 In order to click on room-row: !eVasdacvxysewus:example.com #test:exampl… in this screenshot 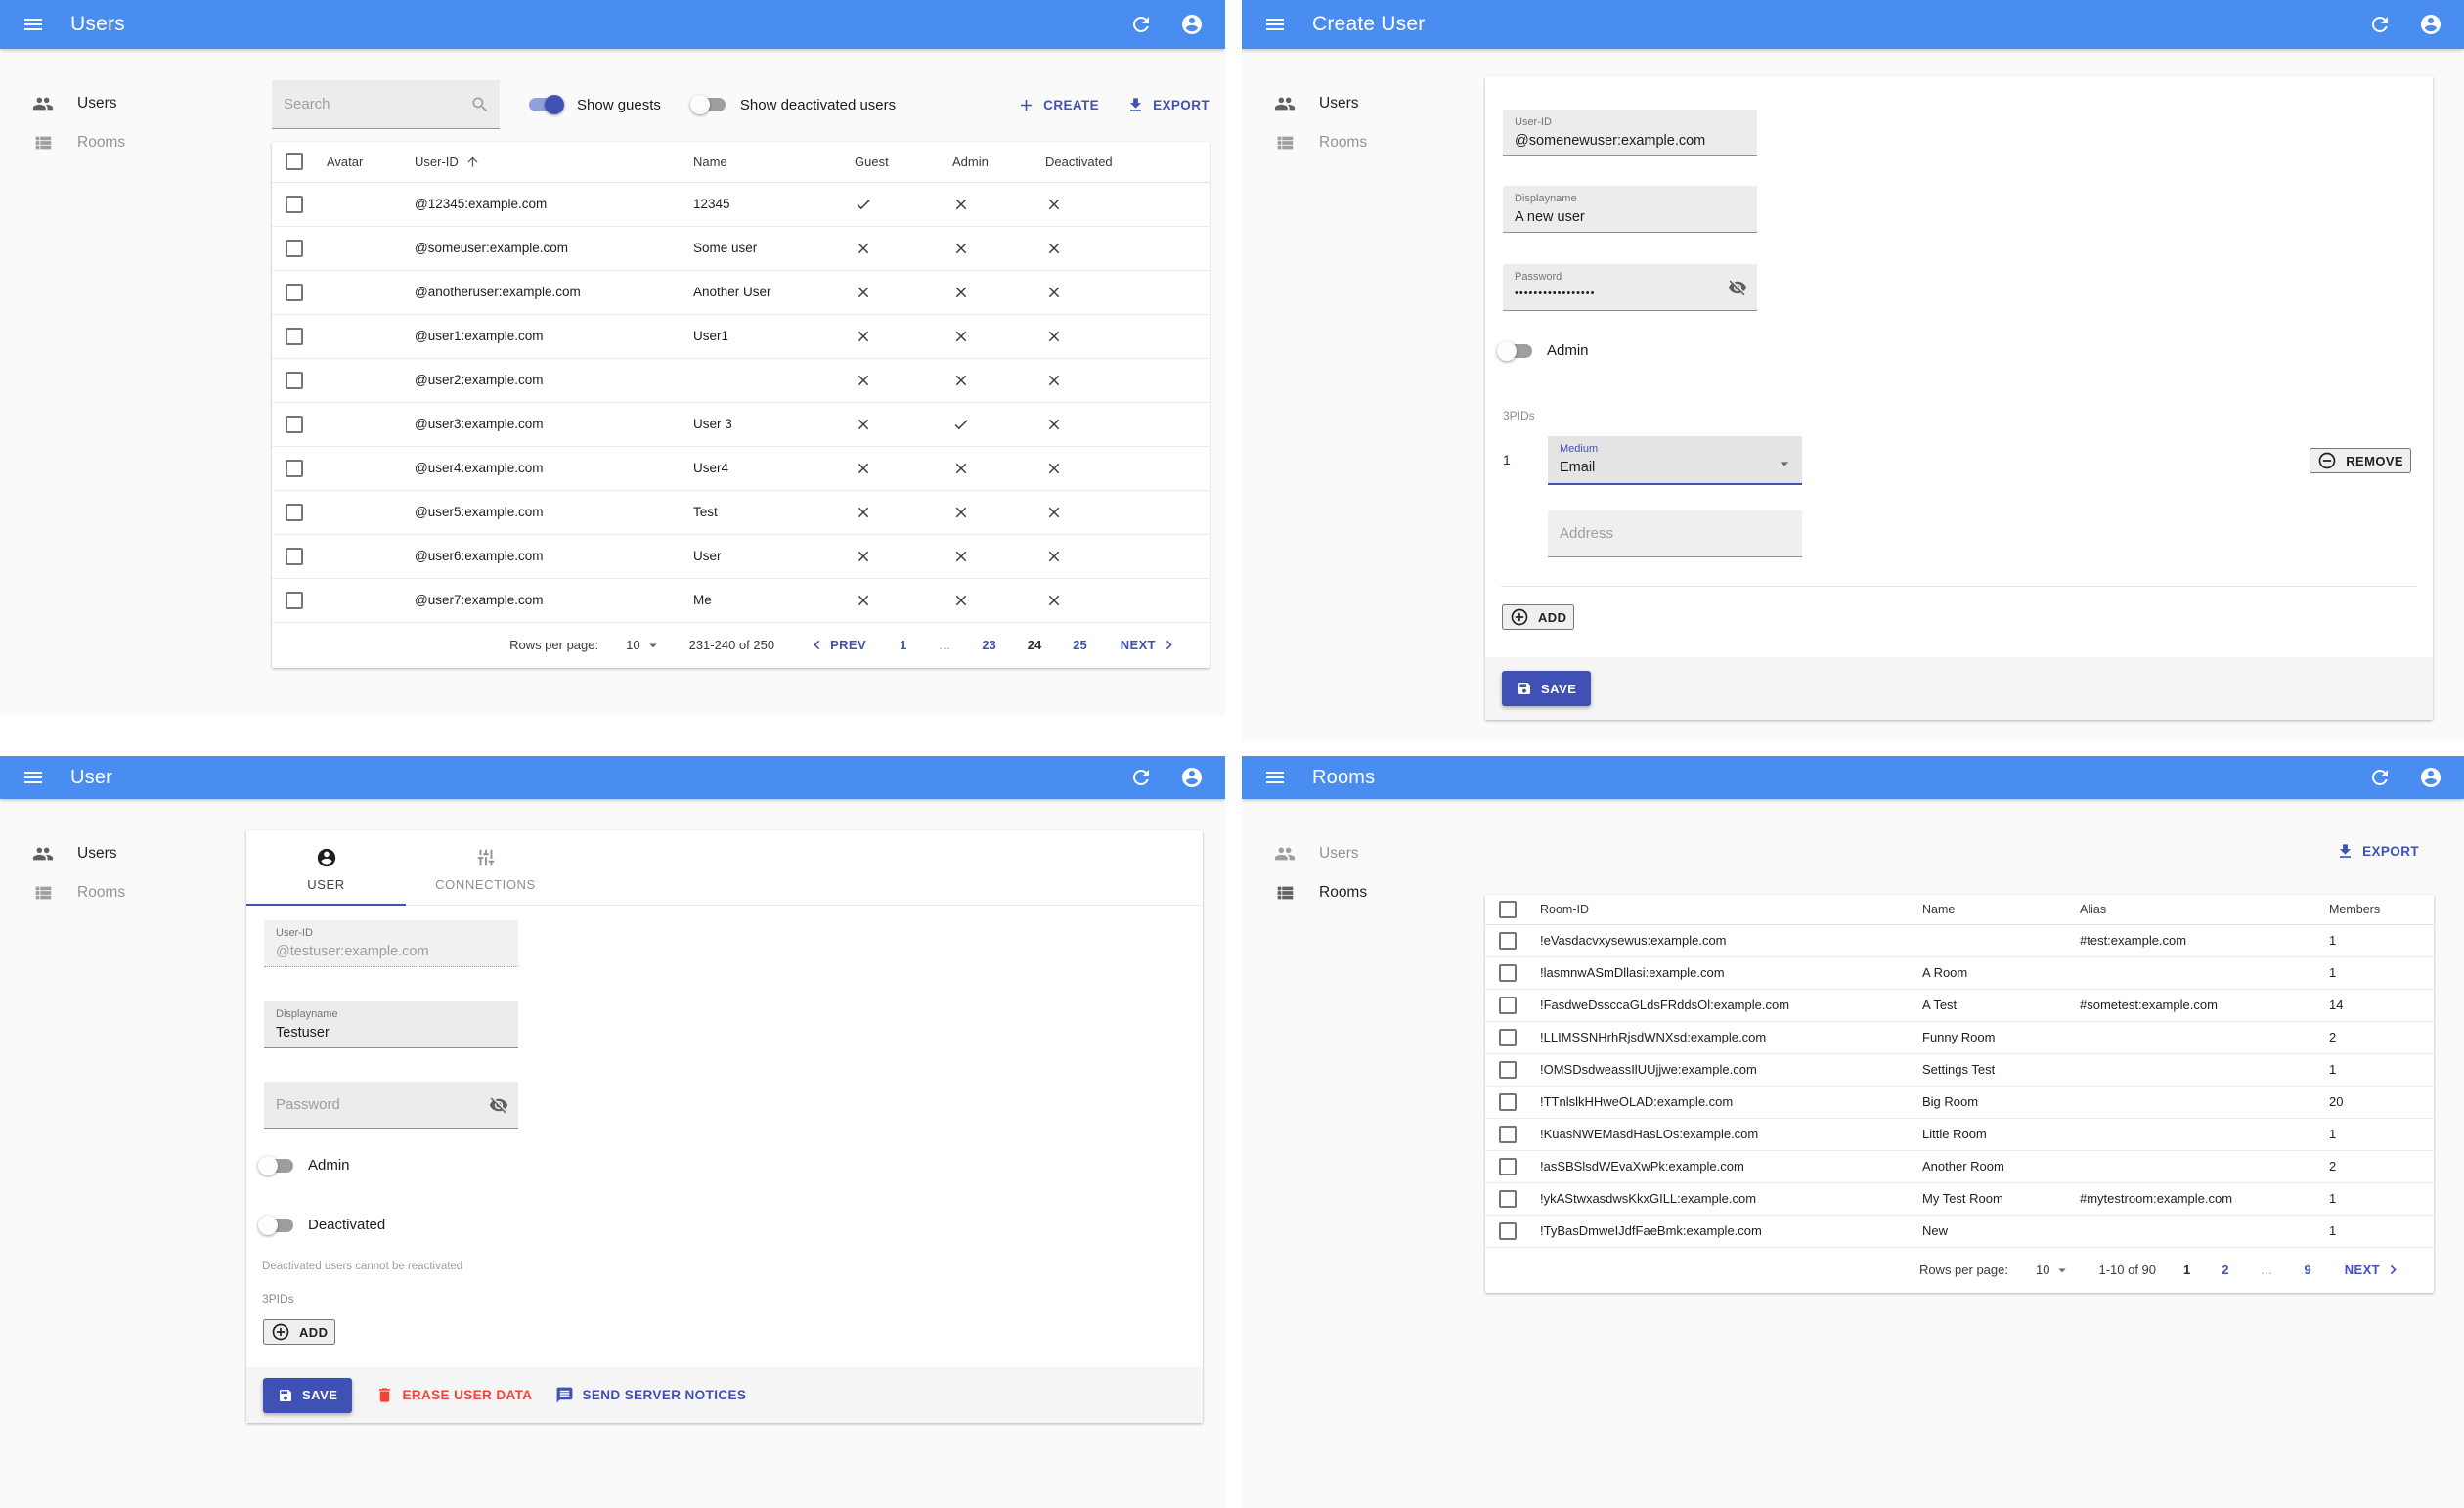, I will do `click(1959, 940)`.